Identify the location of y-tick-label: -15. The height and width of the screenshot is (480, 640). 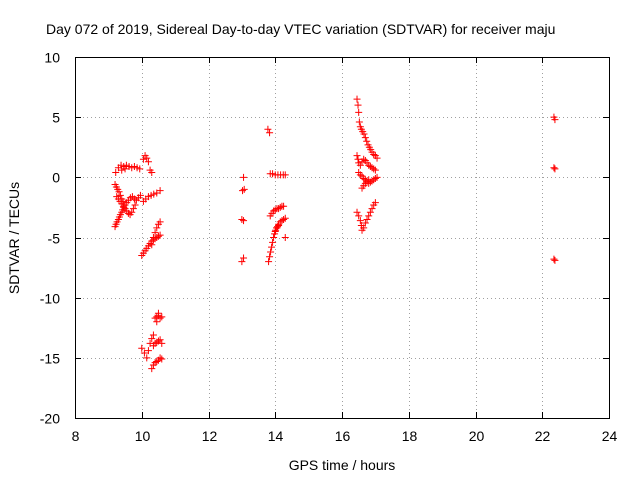
(50, 359).